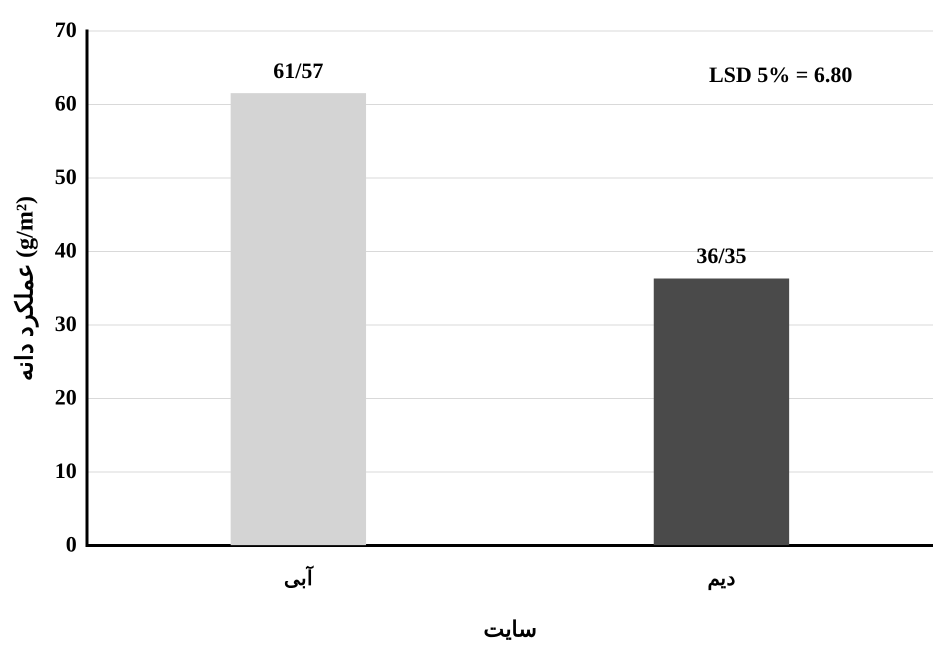  I want to click on y-tick-label: 50, so click(65, 176).